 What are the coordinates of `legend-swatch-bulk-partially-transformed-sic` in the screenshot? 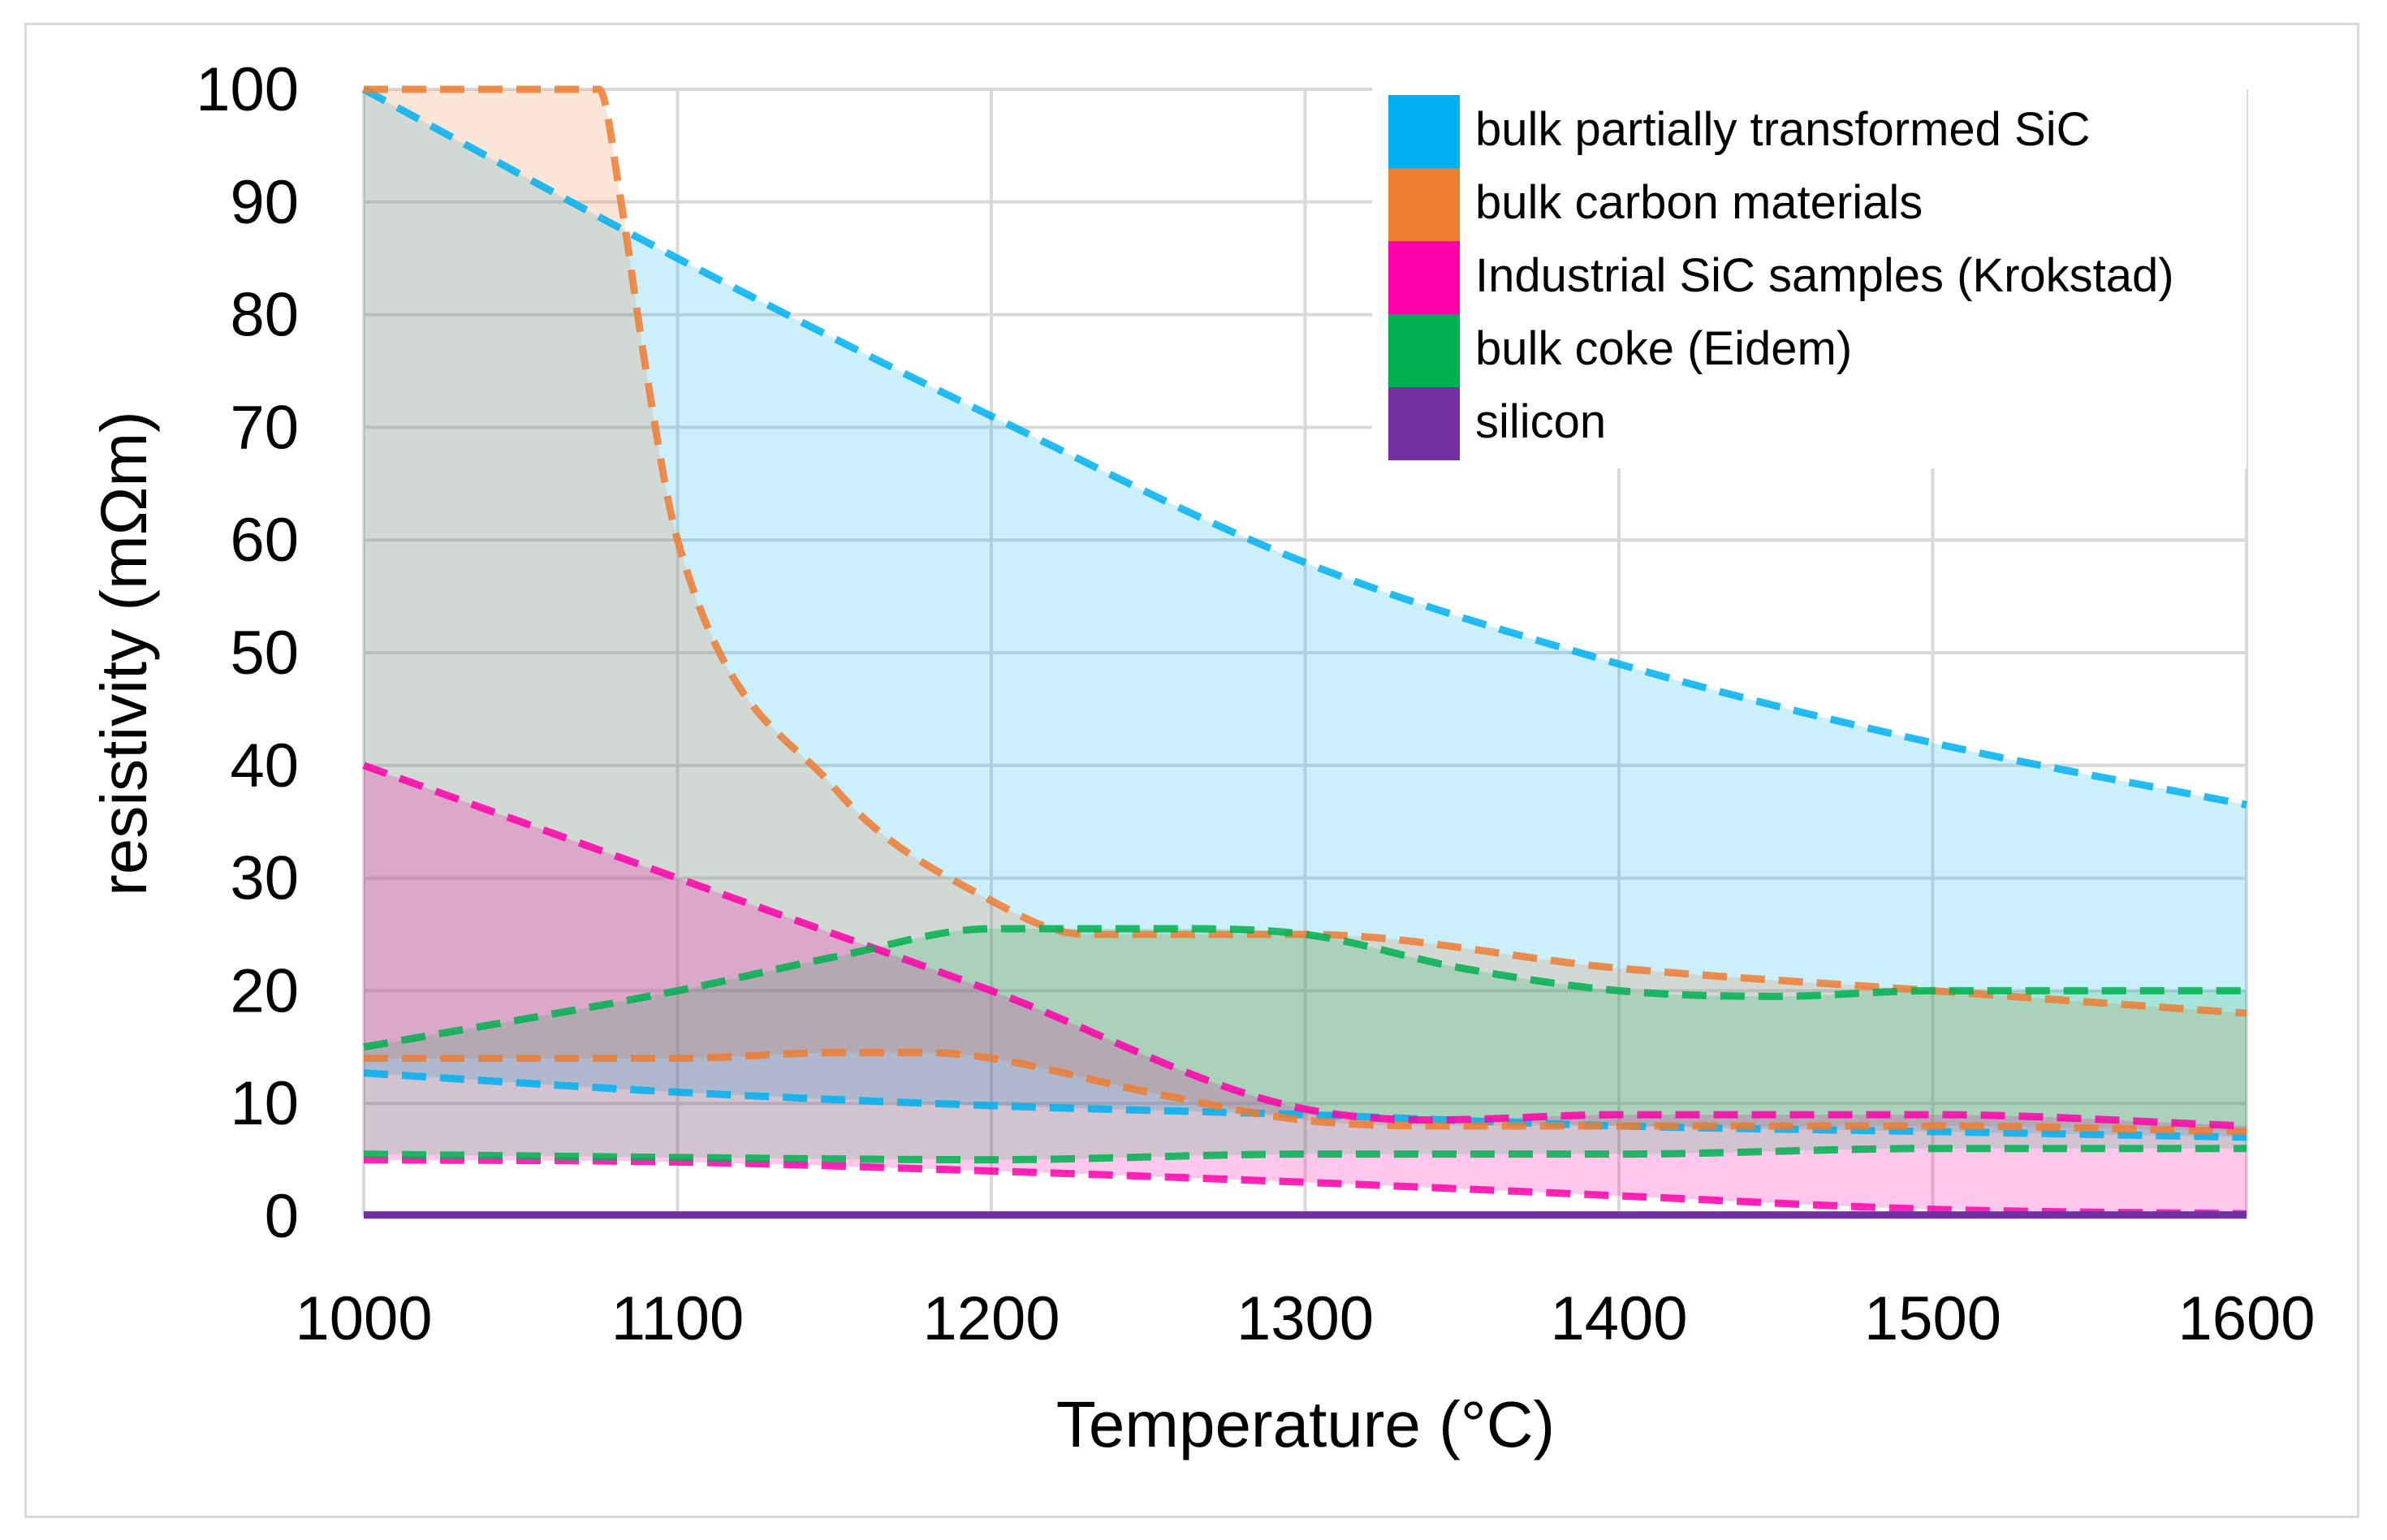 It's located at (1424, 131).